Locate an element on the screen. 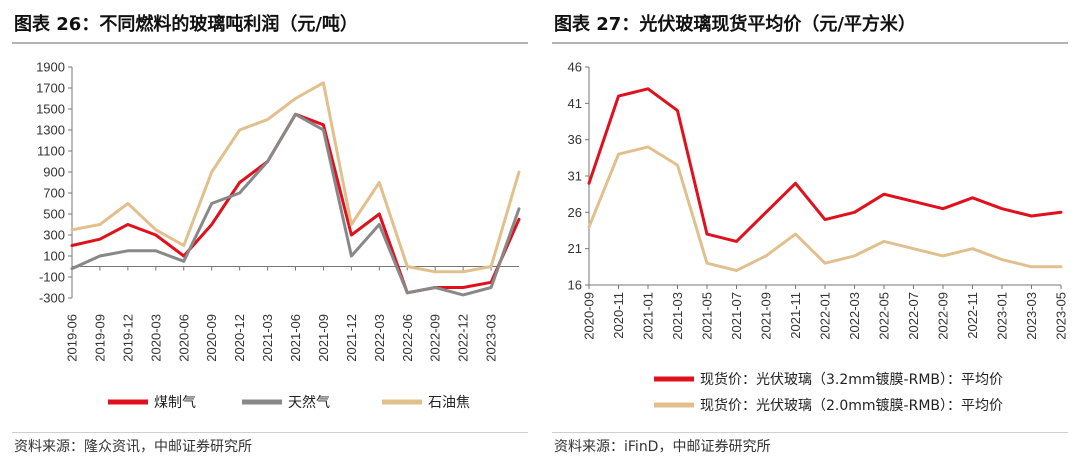 The image size is (1080, 470). x-tick-label: 2023-05 is located at coordinates (1061, 316).